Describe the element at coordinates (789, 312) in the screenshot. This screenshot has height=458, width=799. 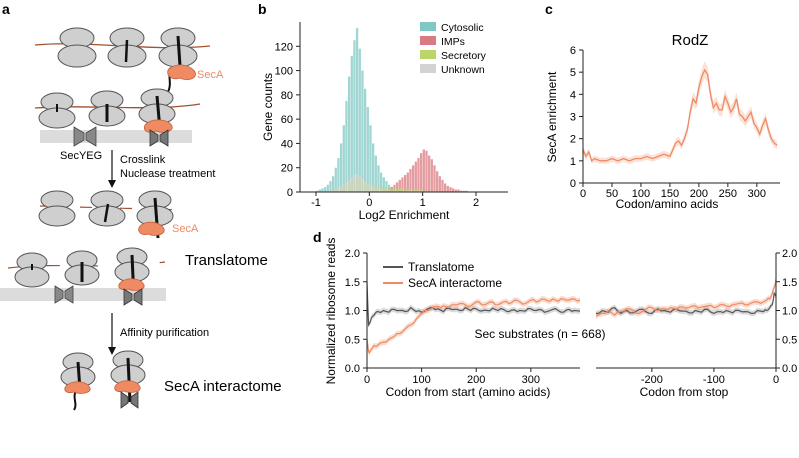
I see `y-tick-label: 1.0` at that location.